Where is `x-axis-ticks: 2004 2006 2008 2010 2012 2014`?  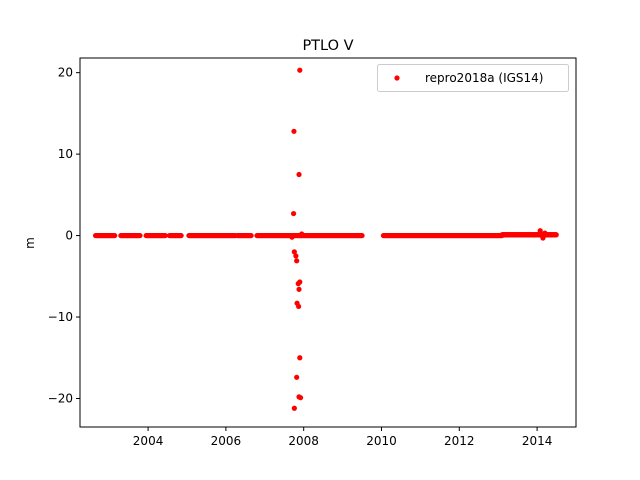
x-axis-ticks: 2004 2006 2008 2010 2012 2014 is located at coordinates (343, 437).